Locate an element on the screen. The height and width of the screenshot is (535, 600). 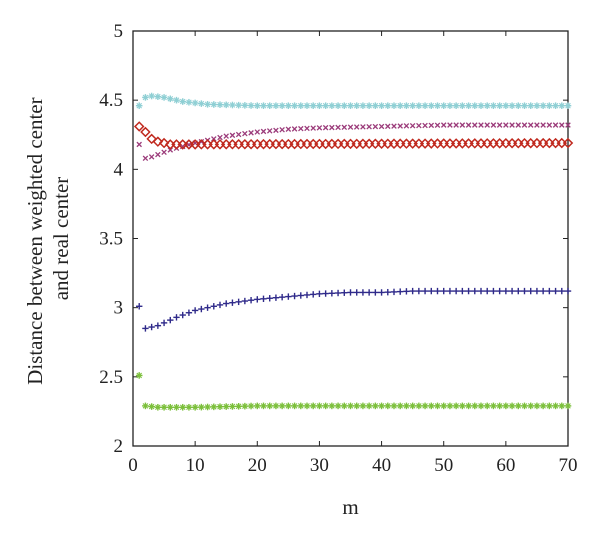
x-tick-label: 60 is located at coordinates (505, 465).